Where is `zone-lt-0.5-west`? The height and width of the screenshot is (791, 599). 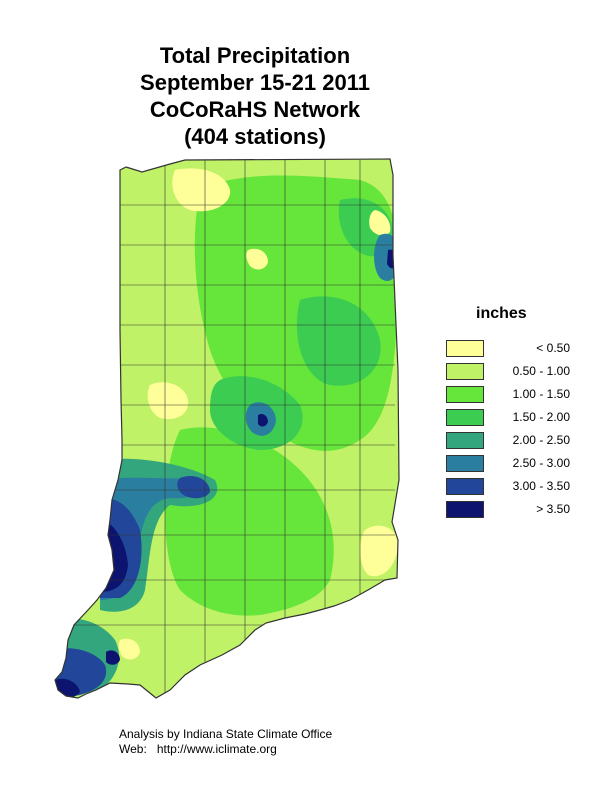
zone-lt-0.5-west is located at coordinates (168, 401).